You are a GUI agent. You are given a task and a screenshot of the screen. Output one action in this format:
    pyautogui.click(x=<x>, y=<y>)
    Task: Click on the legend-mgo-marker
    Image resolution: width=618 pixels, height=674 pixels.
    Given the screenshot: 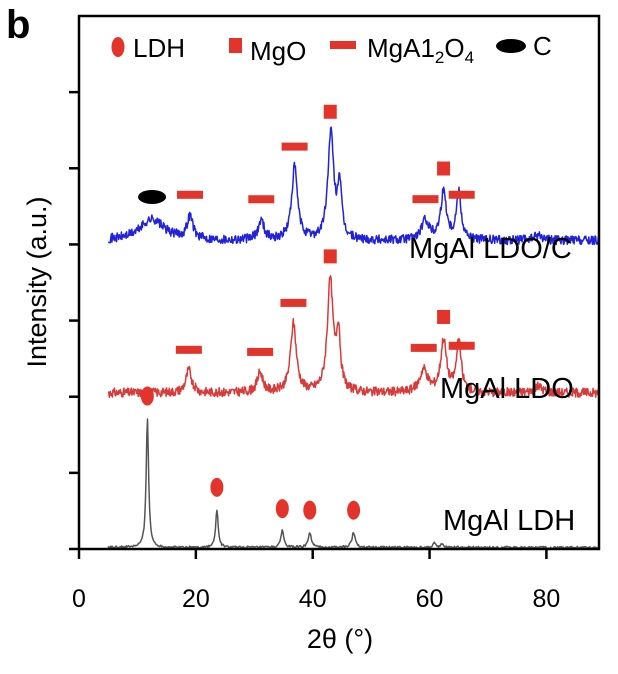 What is the action you would take?
    pyautogui.click(x=235, y=45)
    